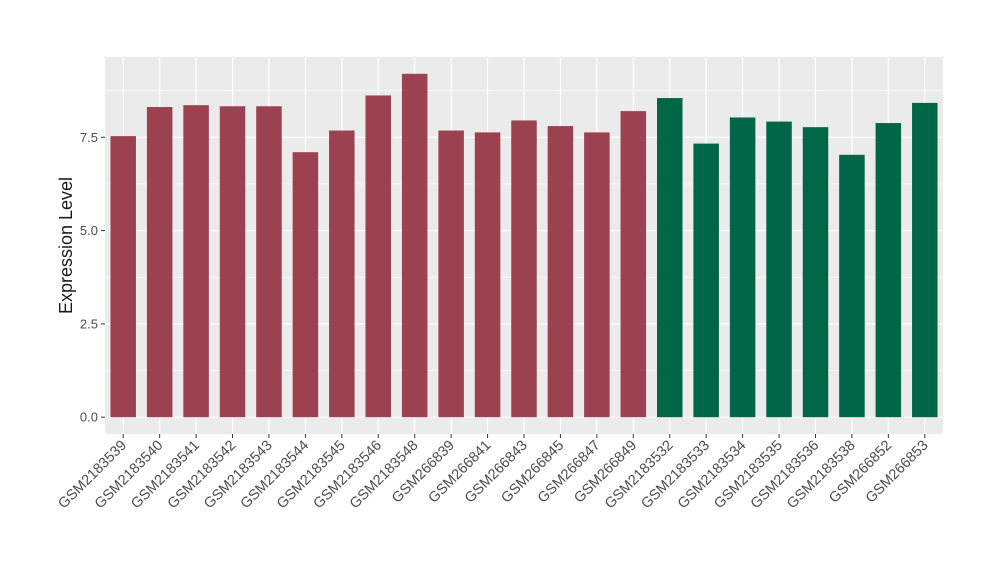 The height and width of the screenshot is (585, 1000). Describe the element at coordinates (89, 137) in the screenshot. I see `y-tick-label: 7.5` at that location.